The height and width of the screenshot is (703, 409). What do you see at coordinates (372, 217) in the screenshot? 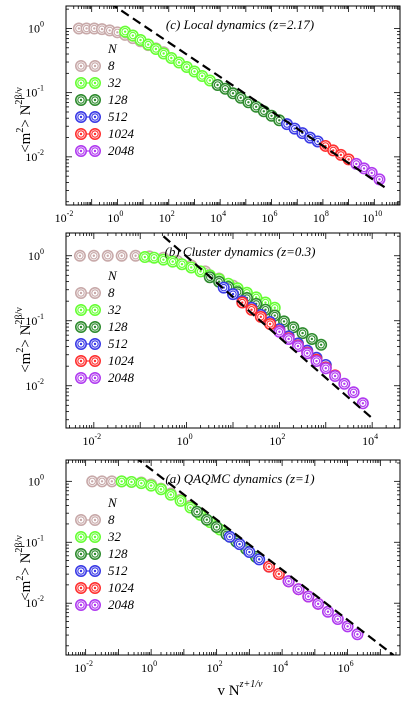
I see `x-tick-label: 10¹⁰` at bounding box center [372, 217].